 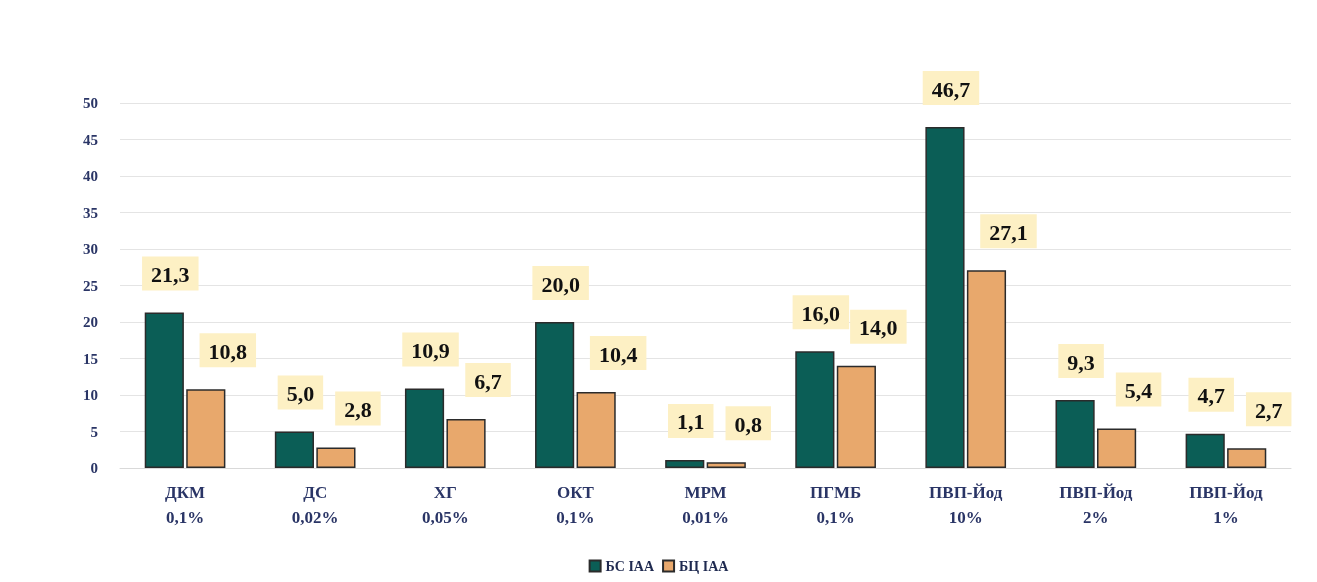 What do you see at coordinates (1081, 362) in the screenshot?
I see `data-label: 9,3` at bounding box center [1081, 362].